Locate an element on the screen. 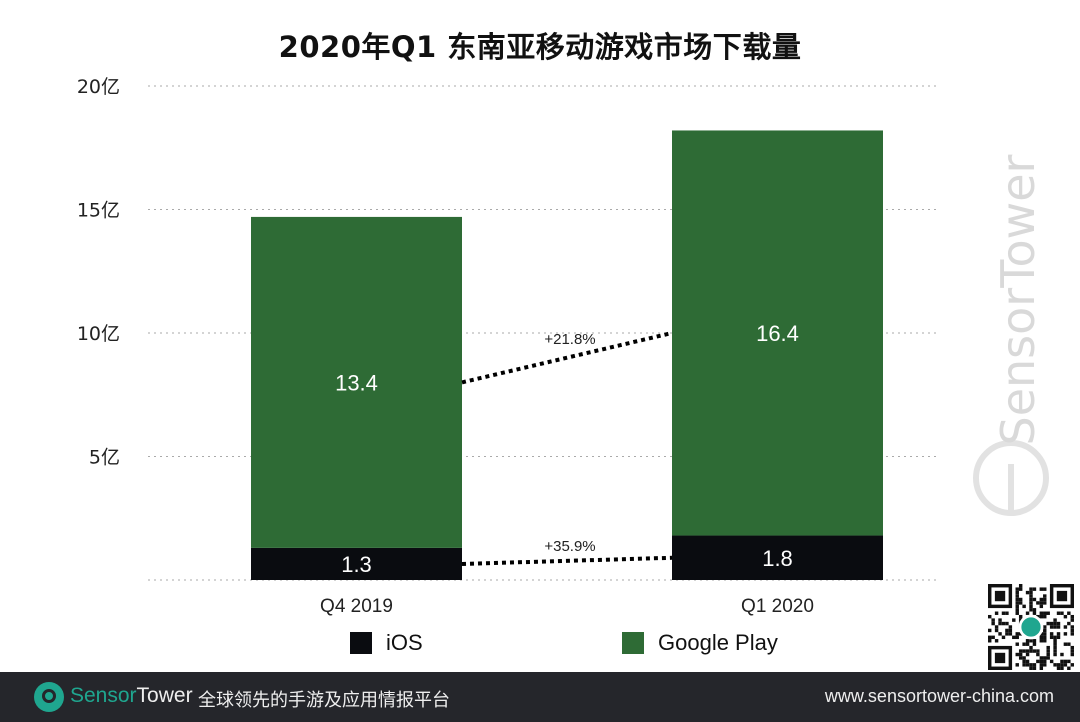 The image size is (1080, 722). x-tick-label: Q1 2020 is located at coordinates (777, 606).